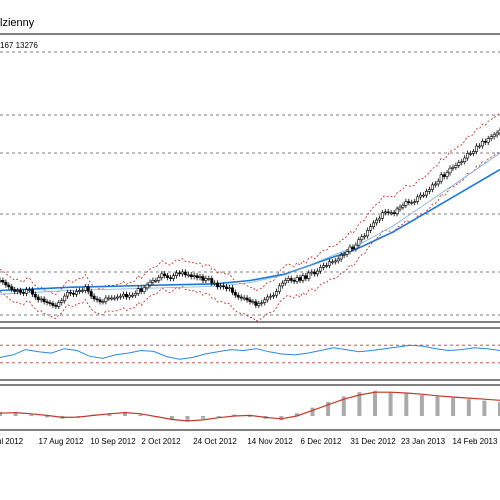  What do you see at coordinates (250, 406) in the screenshot?
I see `macd-signal-line` at bounding box center [250, 406].